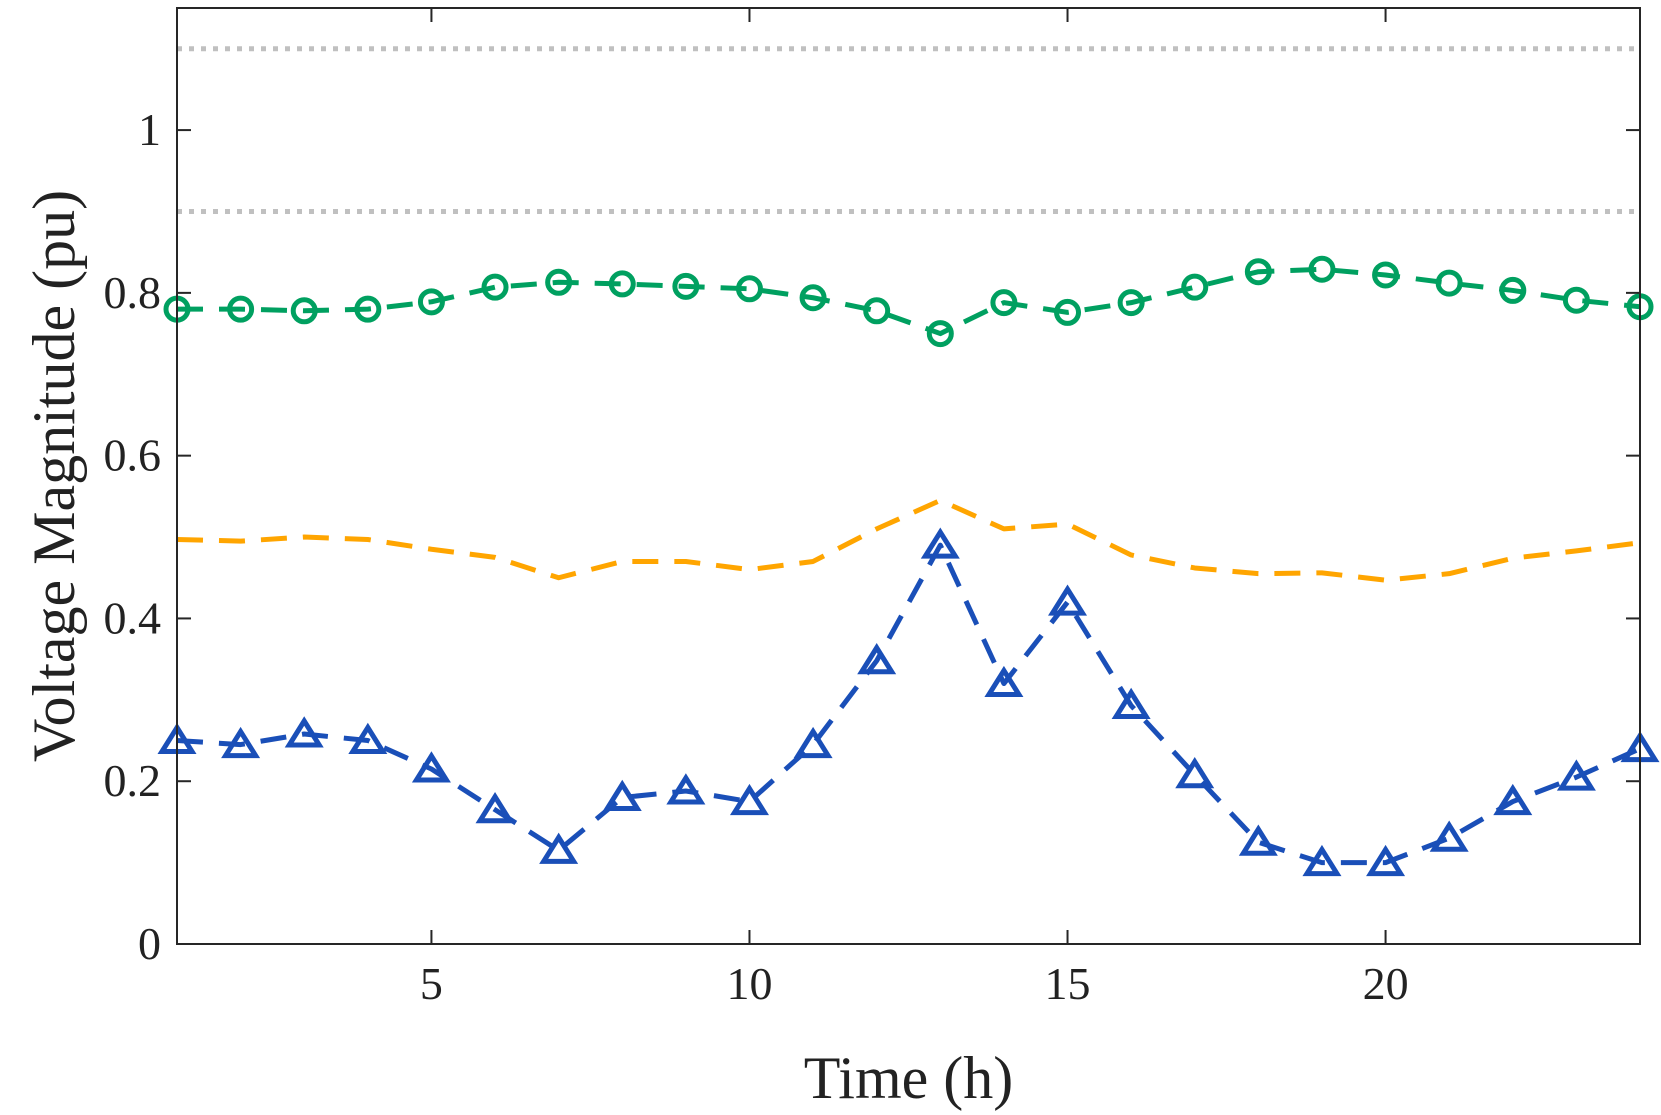  Describe the element at coordinates (54, 476) in the screenshot. I see `y-axis-label: Voltage Magnitude (pu)` at that location.